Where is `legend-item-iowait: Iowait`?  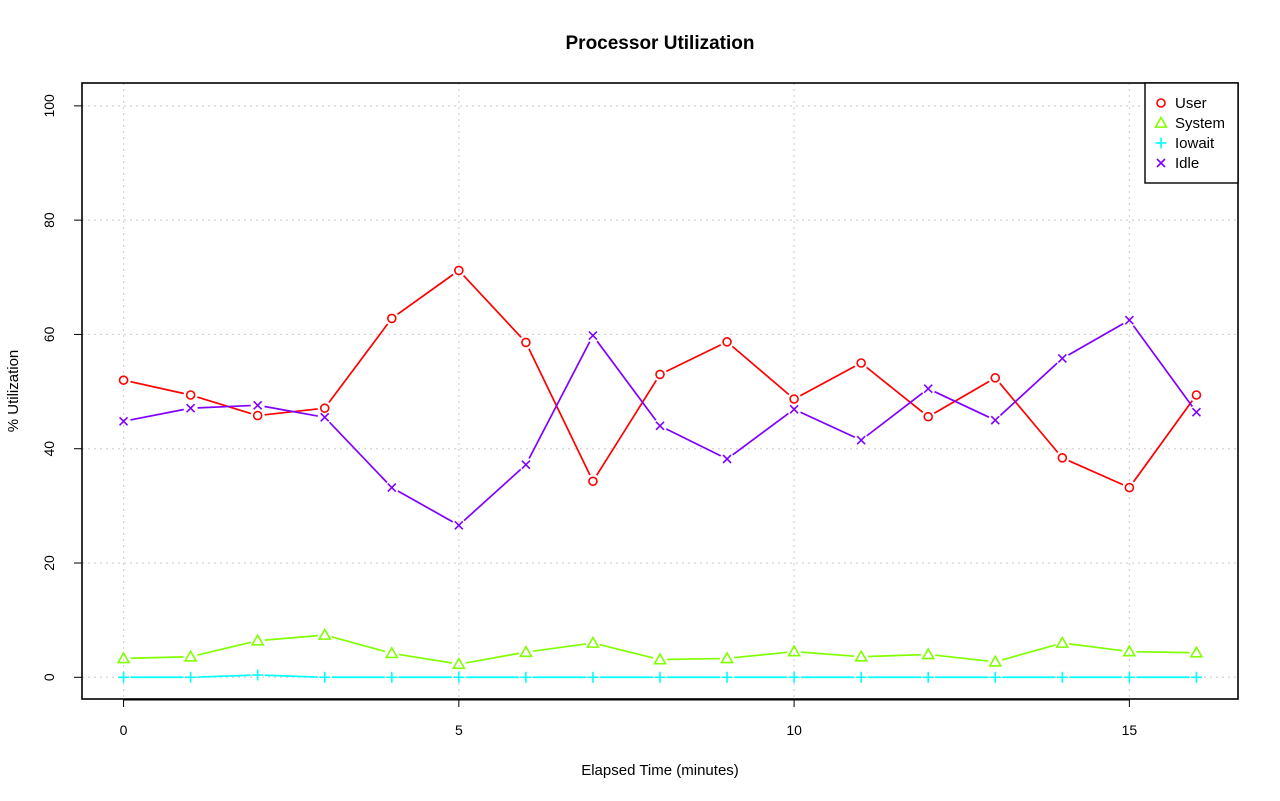 legend-item-iowait: Iowait is located at coordinates (1185, 143).